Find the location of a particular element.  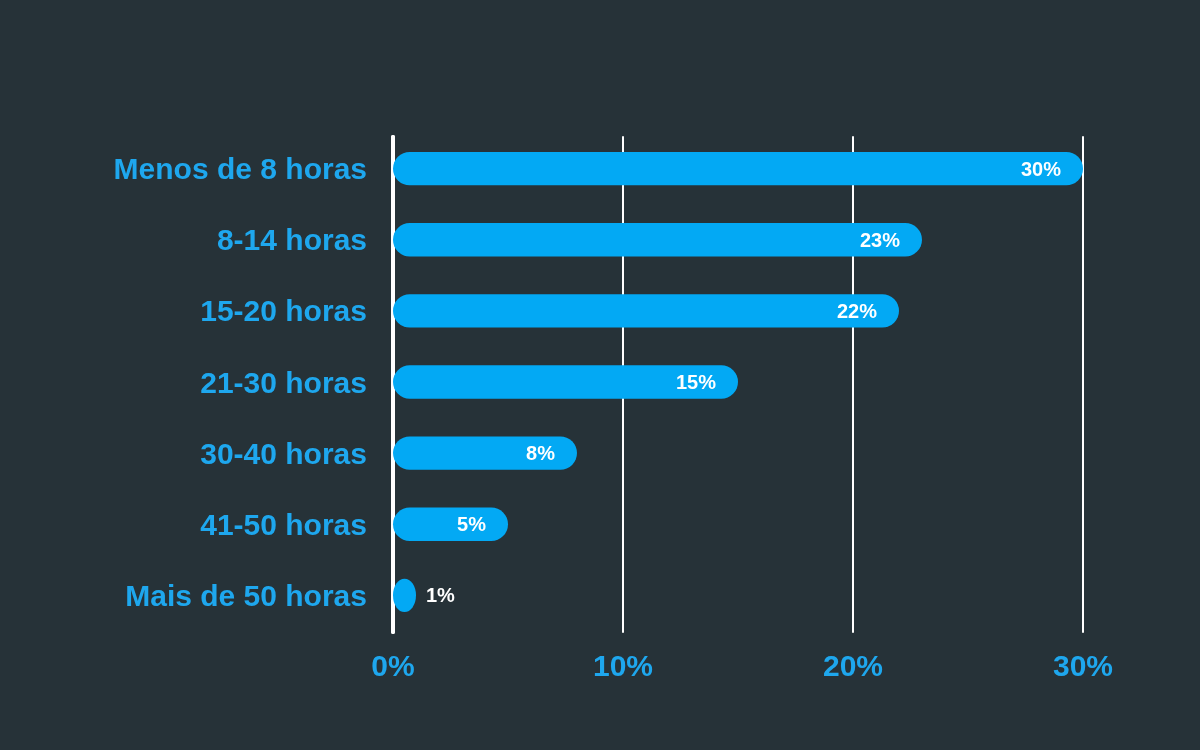

data-label: 8% is located at coordinates (541, 453).